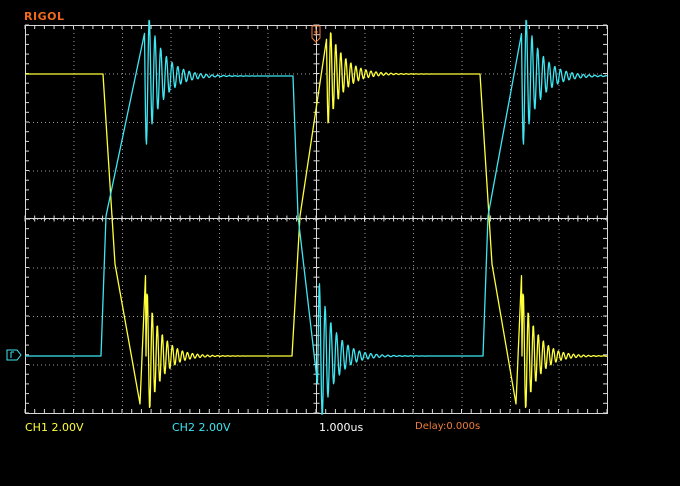  I want to click on delay-label: Delay:0.000s, so click(448, 426).